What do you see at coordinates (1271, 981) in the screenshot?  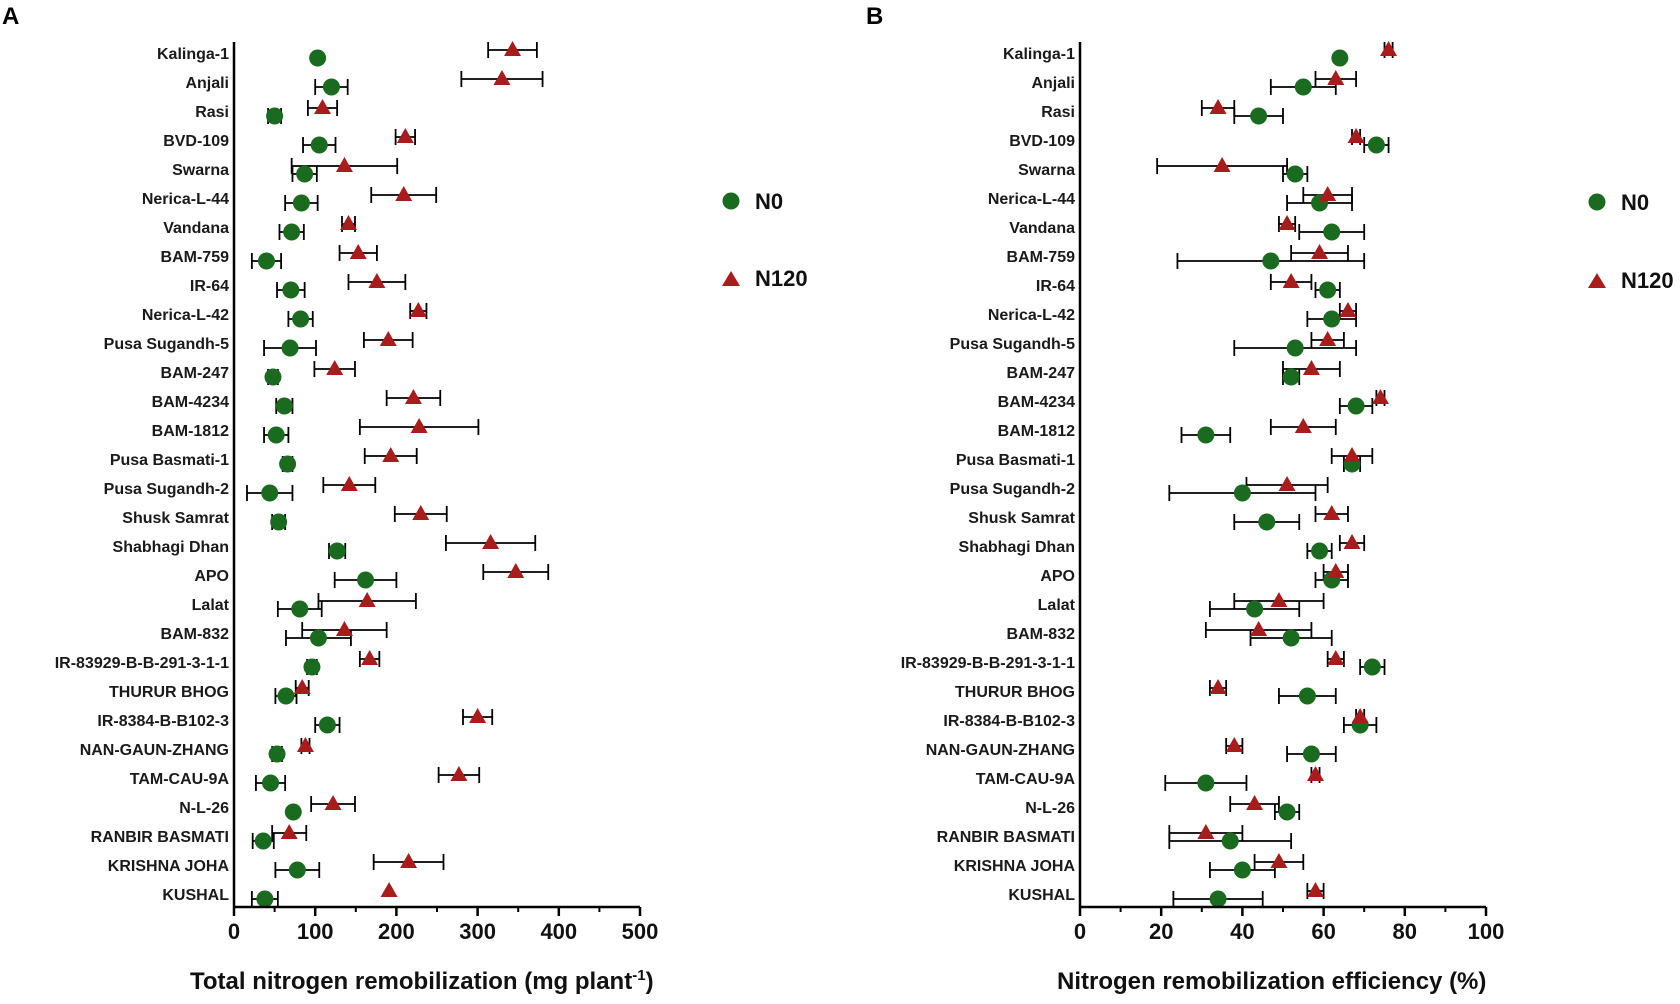 I see `panel-b-x-axis-title: Nitrogen remobilization efficiency (%)` at bounding box center [1271, 981].